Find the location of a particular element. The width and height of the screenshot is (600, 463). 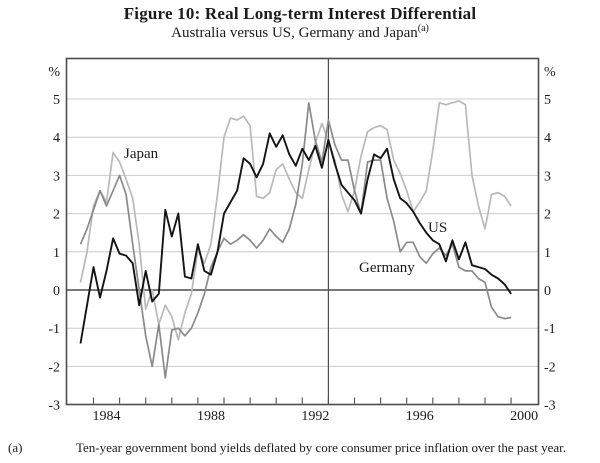

y-axis-label-right-5: 5 is located at coordinates (547, 100).